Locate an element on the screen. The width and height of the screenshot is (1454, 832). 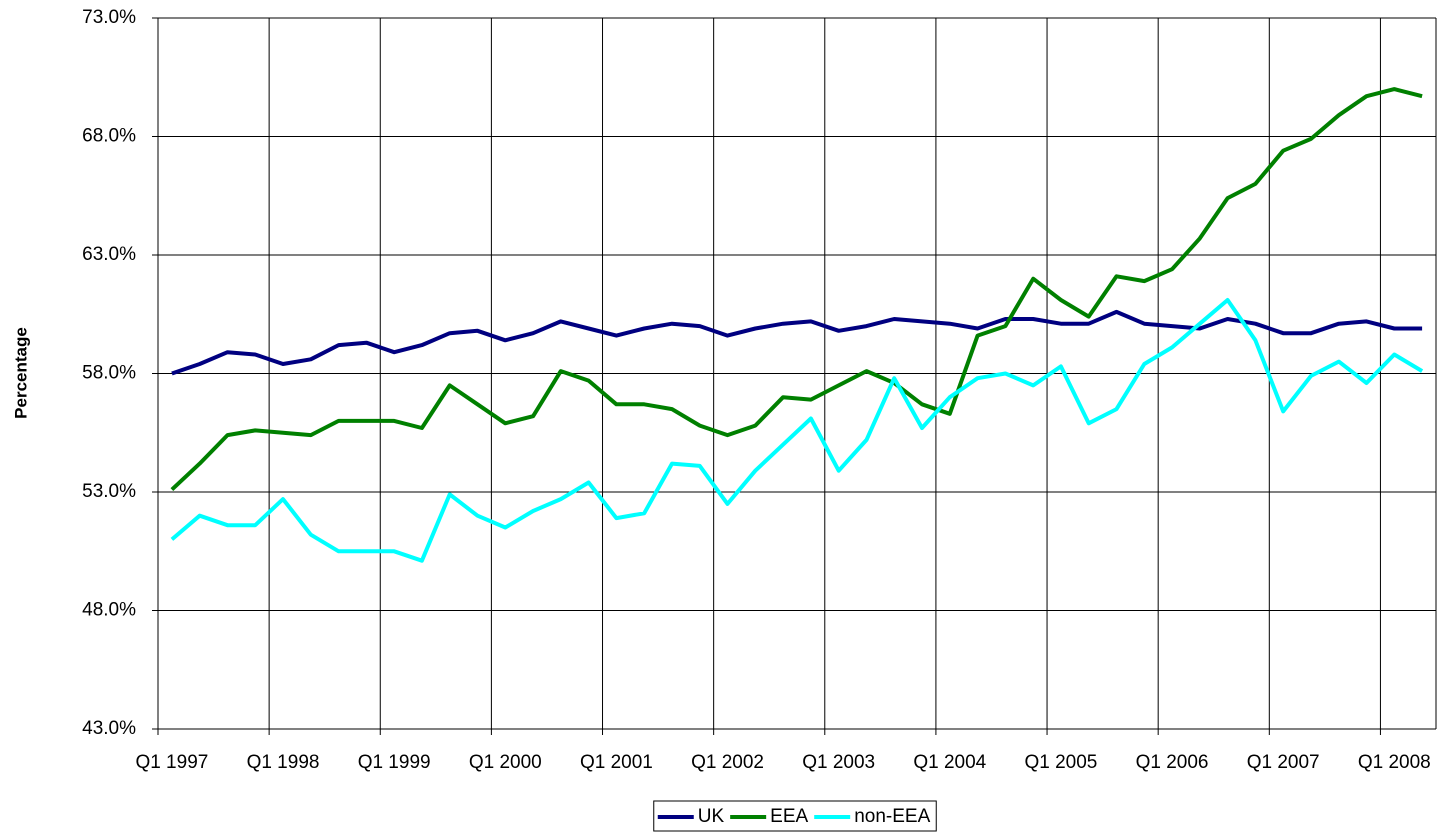
y-tick-label: 58.0% is located at coordinates (109, 373).